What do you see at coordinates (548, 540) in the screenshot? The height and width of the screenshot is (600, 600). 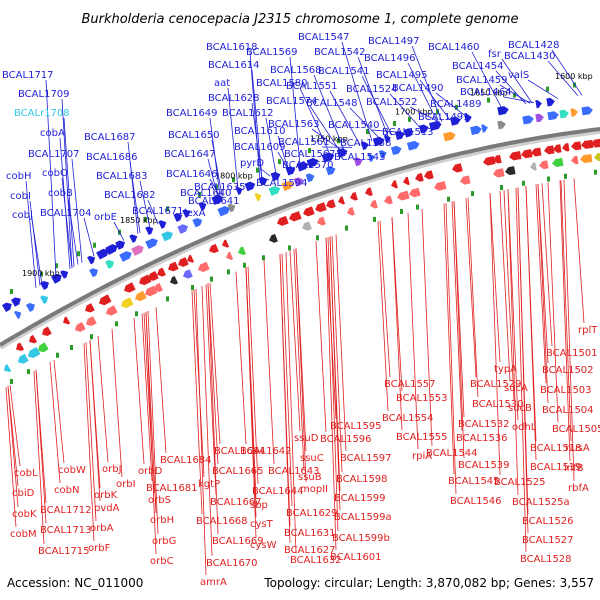 I see `gene-label: BCAL1527` at bounding box center [548, 540].